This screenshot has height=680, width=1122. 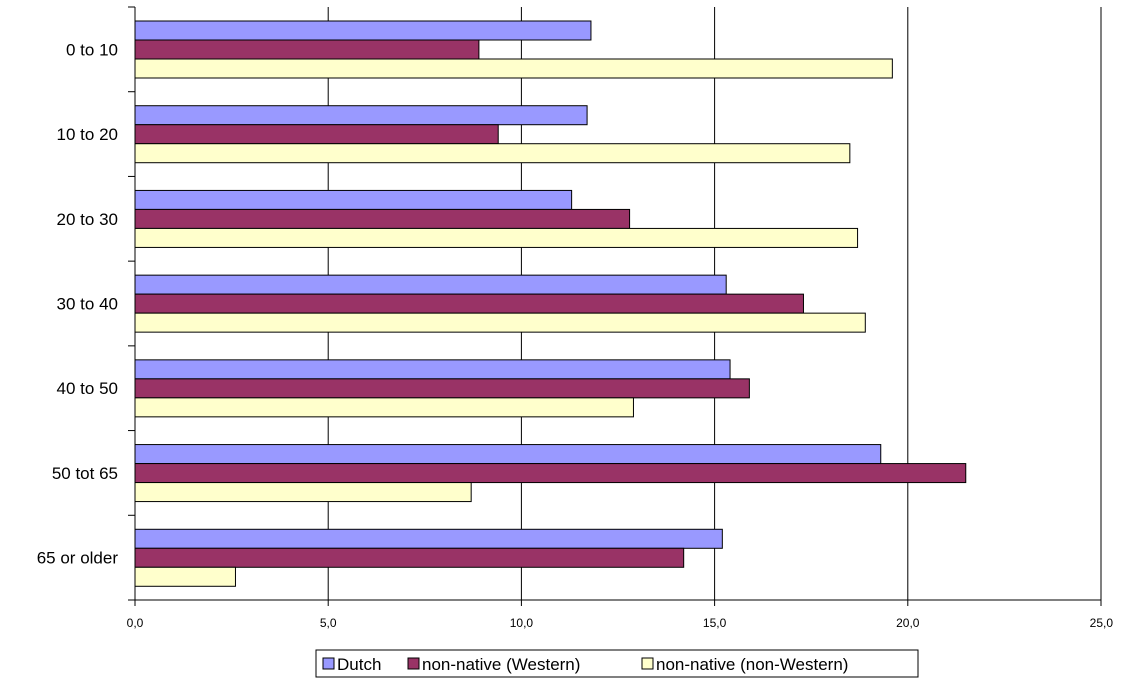 I want to click on category-label: 20 to 30, so click(x=87, y=219).